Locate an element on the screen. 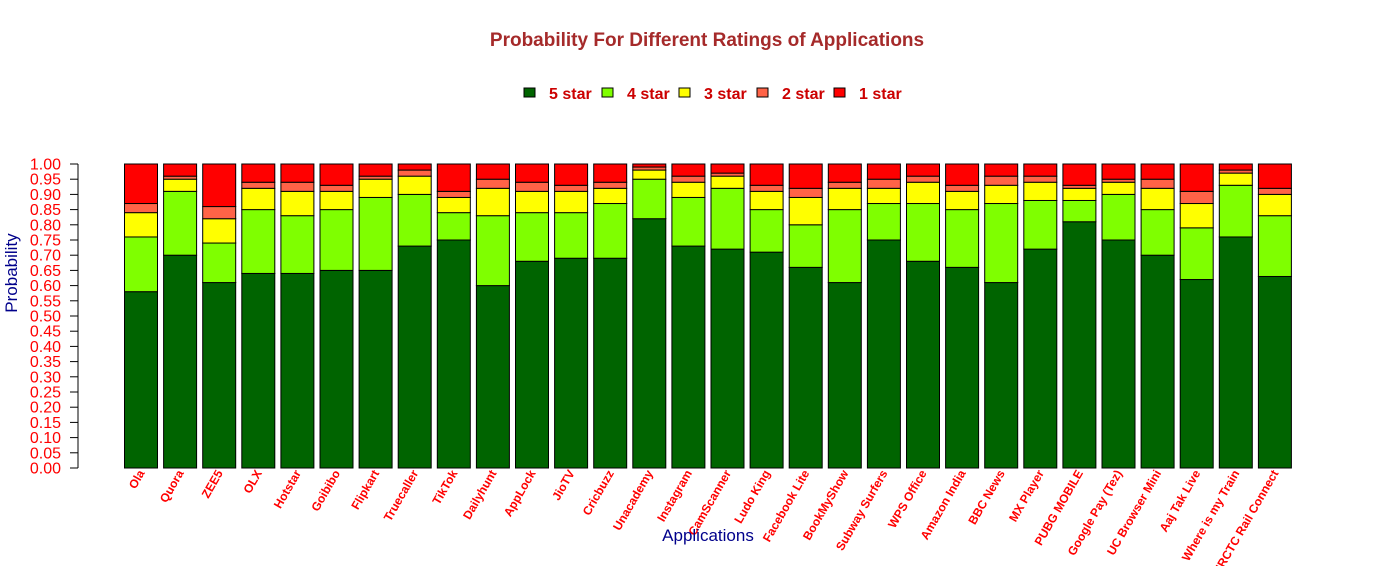  y-tick-label: 1.00 is located at coordinates (45, 165).